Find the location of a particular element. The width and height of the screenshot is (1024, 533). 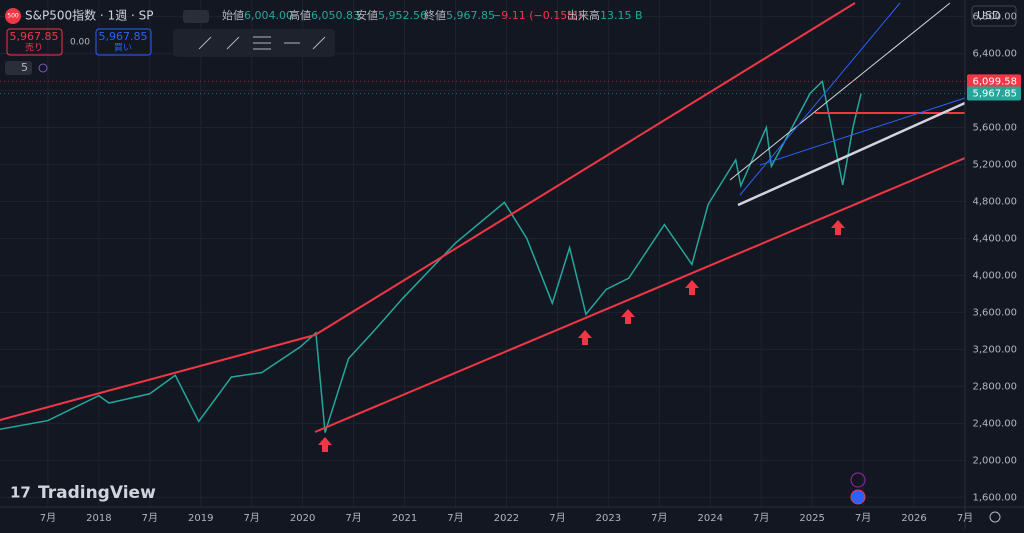

flag-button is located at coordinates (196, 16).